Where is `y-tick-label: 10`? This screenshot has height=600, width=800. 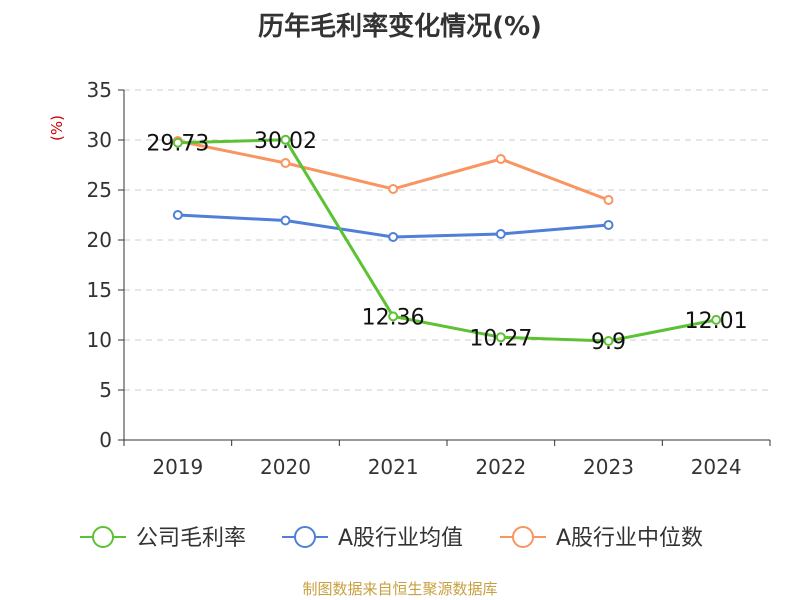
y-tick-label: 10 is located at coordinates (99, 340).